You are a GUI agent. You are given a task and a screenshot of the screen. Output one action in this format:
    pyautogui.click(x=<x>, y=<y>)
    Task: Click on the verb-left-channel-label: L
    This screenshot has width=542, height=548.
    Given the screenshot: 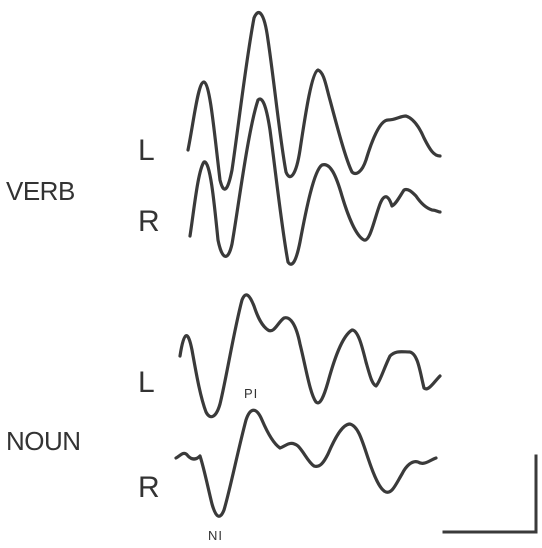 What is the action you would take?
    pyautogui.click(x=146, y=150)
    